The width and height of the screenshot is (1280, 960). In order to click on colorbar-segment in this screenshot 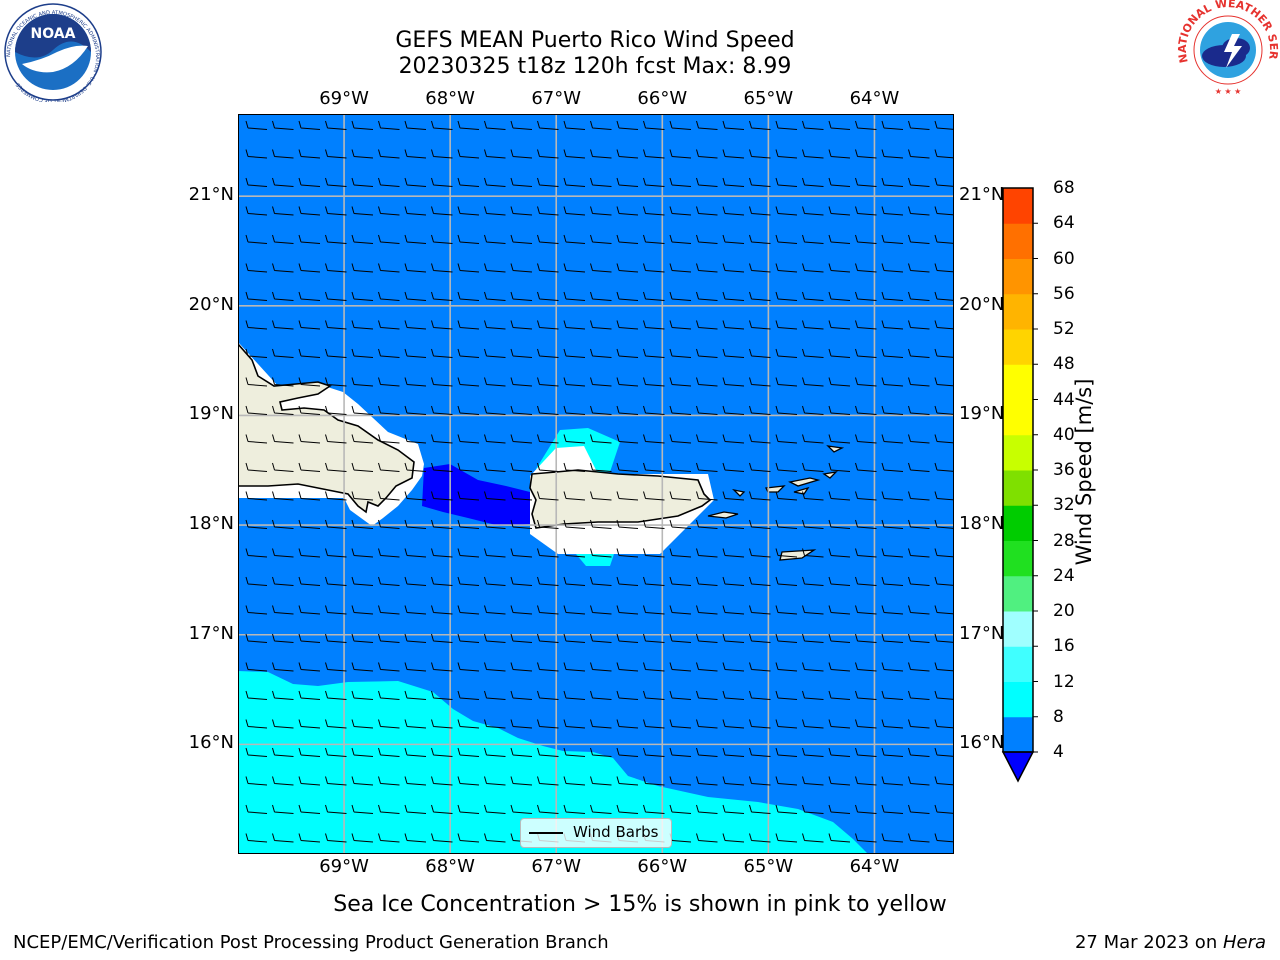, I will do `click(1018, 664)`.